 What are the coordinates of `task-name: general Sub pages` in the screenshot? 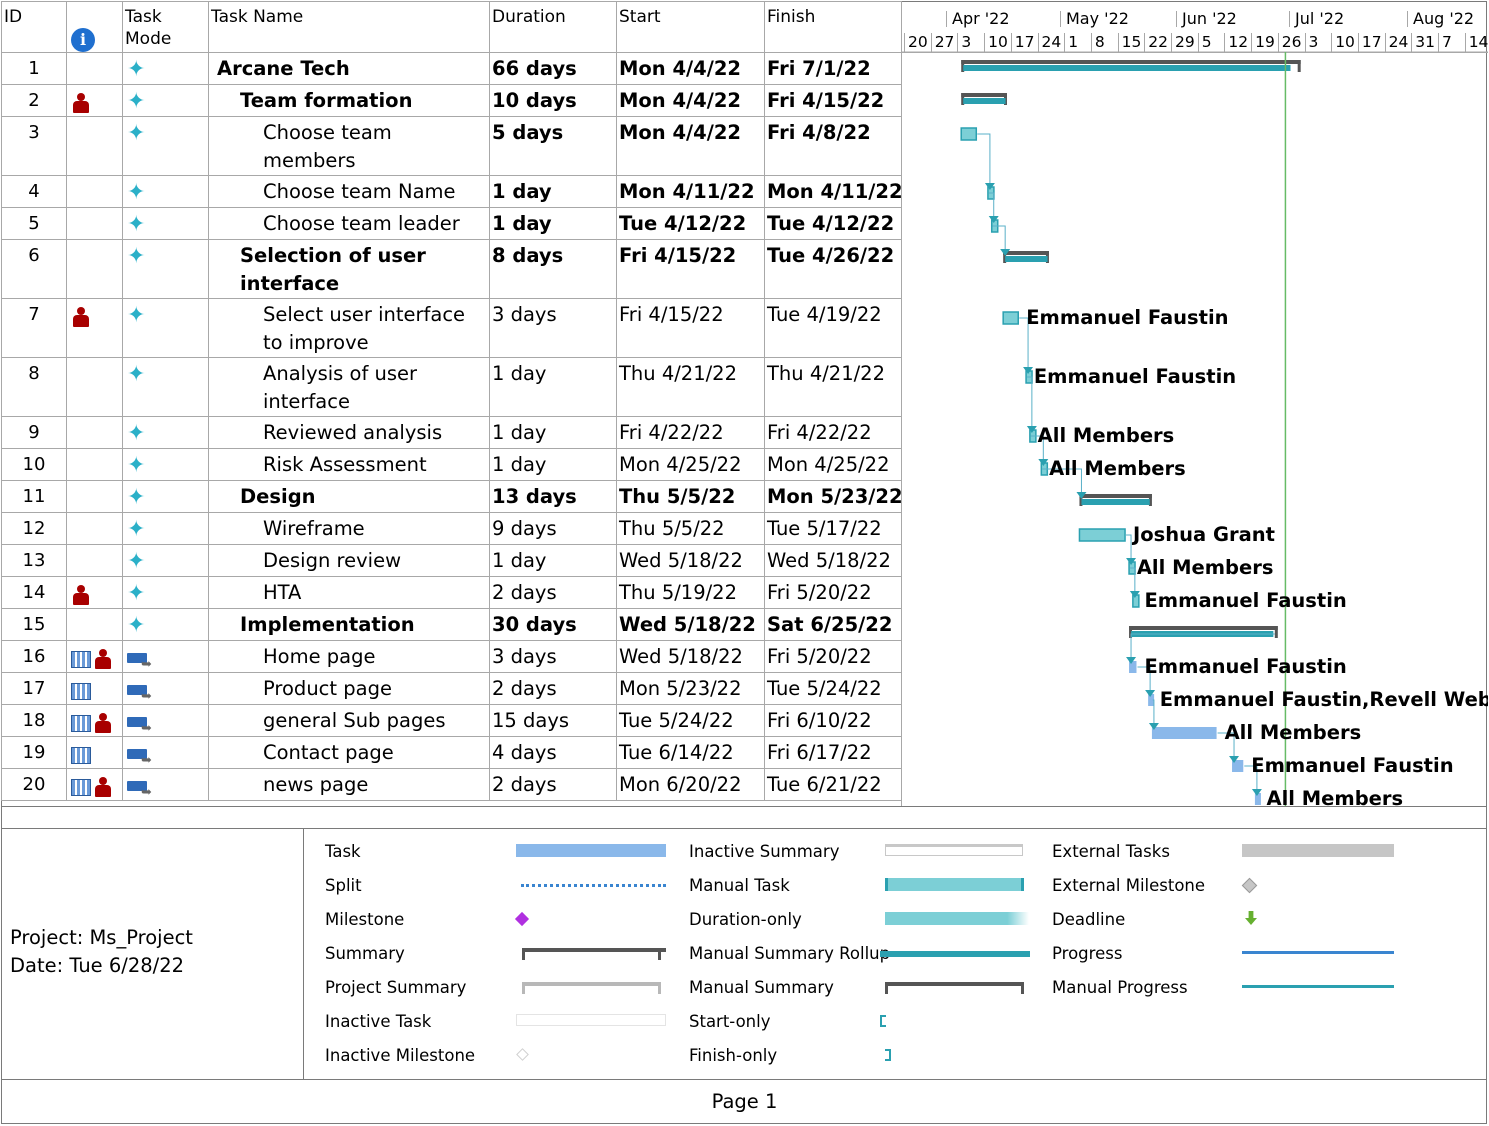 It's located at (349, 720).